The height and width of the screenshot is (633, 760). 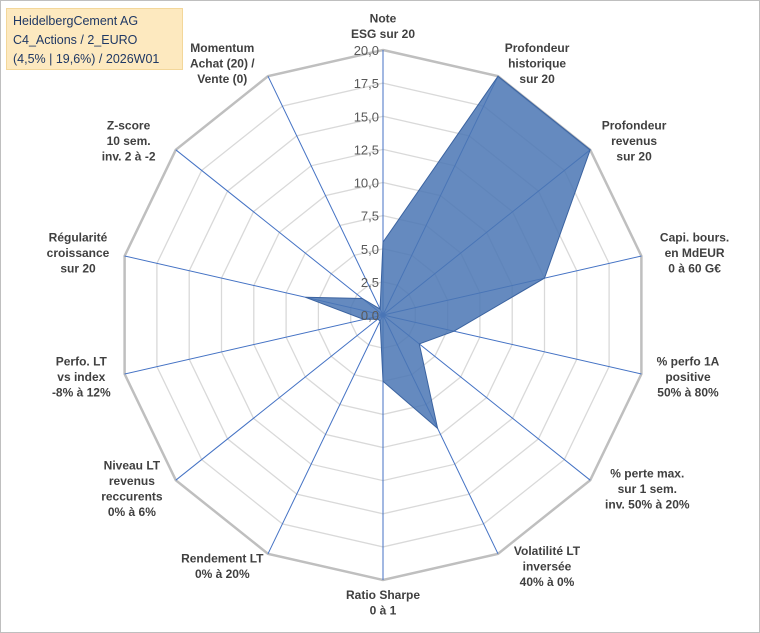 I want to click on axis-label-8-line-1: 0% à 20%, so click(x=222, y=574).